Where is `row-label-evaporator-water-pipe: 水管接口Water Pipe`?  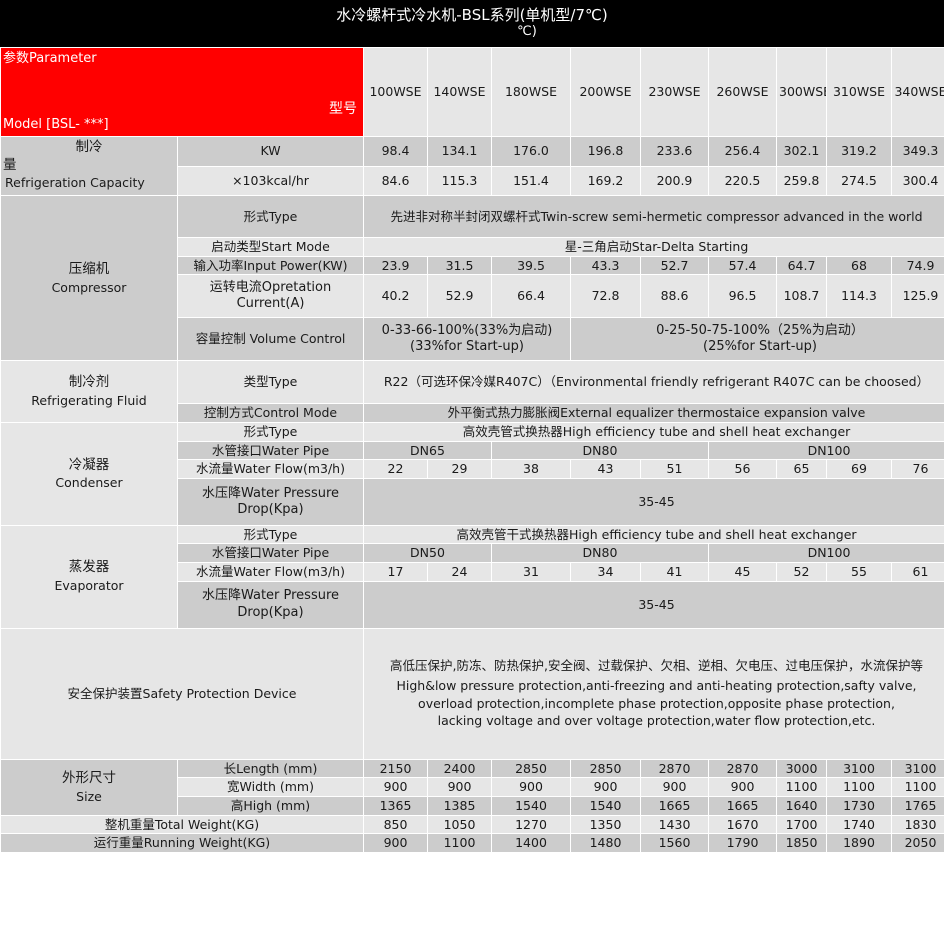 row-label-evaporator-water-pipe: 水管接口Water Pipe is located at coordinates (270, 553).